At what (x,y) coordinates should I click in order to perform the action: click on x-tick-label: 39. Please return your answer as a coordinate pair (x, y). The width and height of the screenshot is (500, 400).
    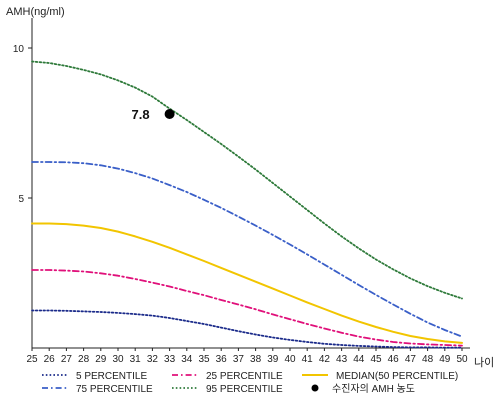
    Looking at the image, I should click on (273, 359).